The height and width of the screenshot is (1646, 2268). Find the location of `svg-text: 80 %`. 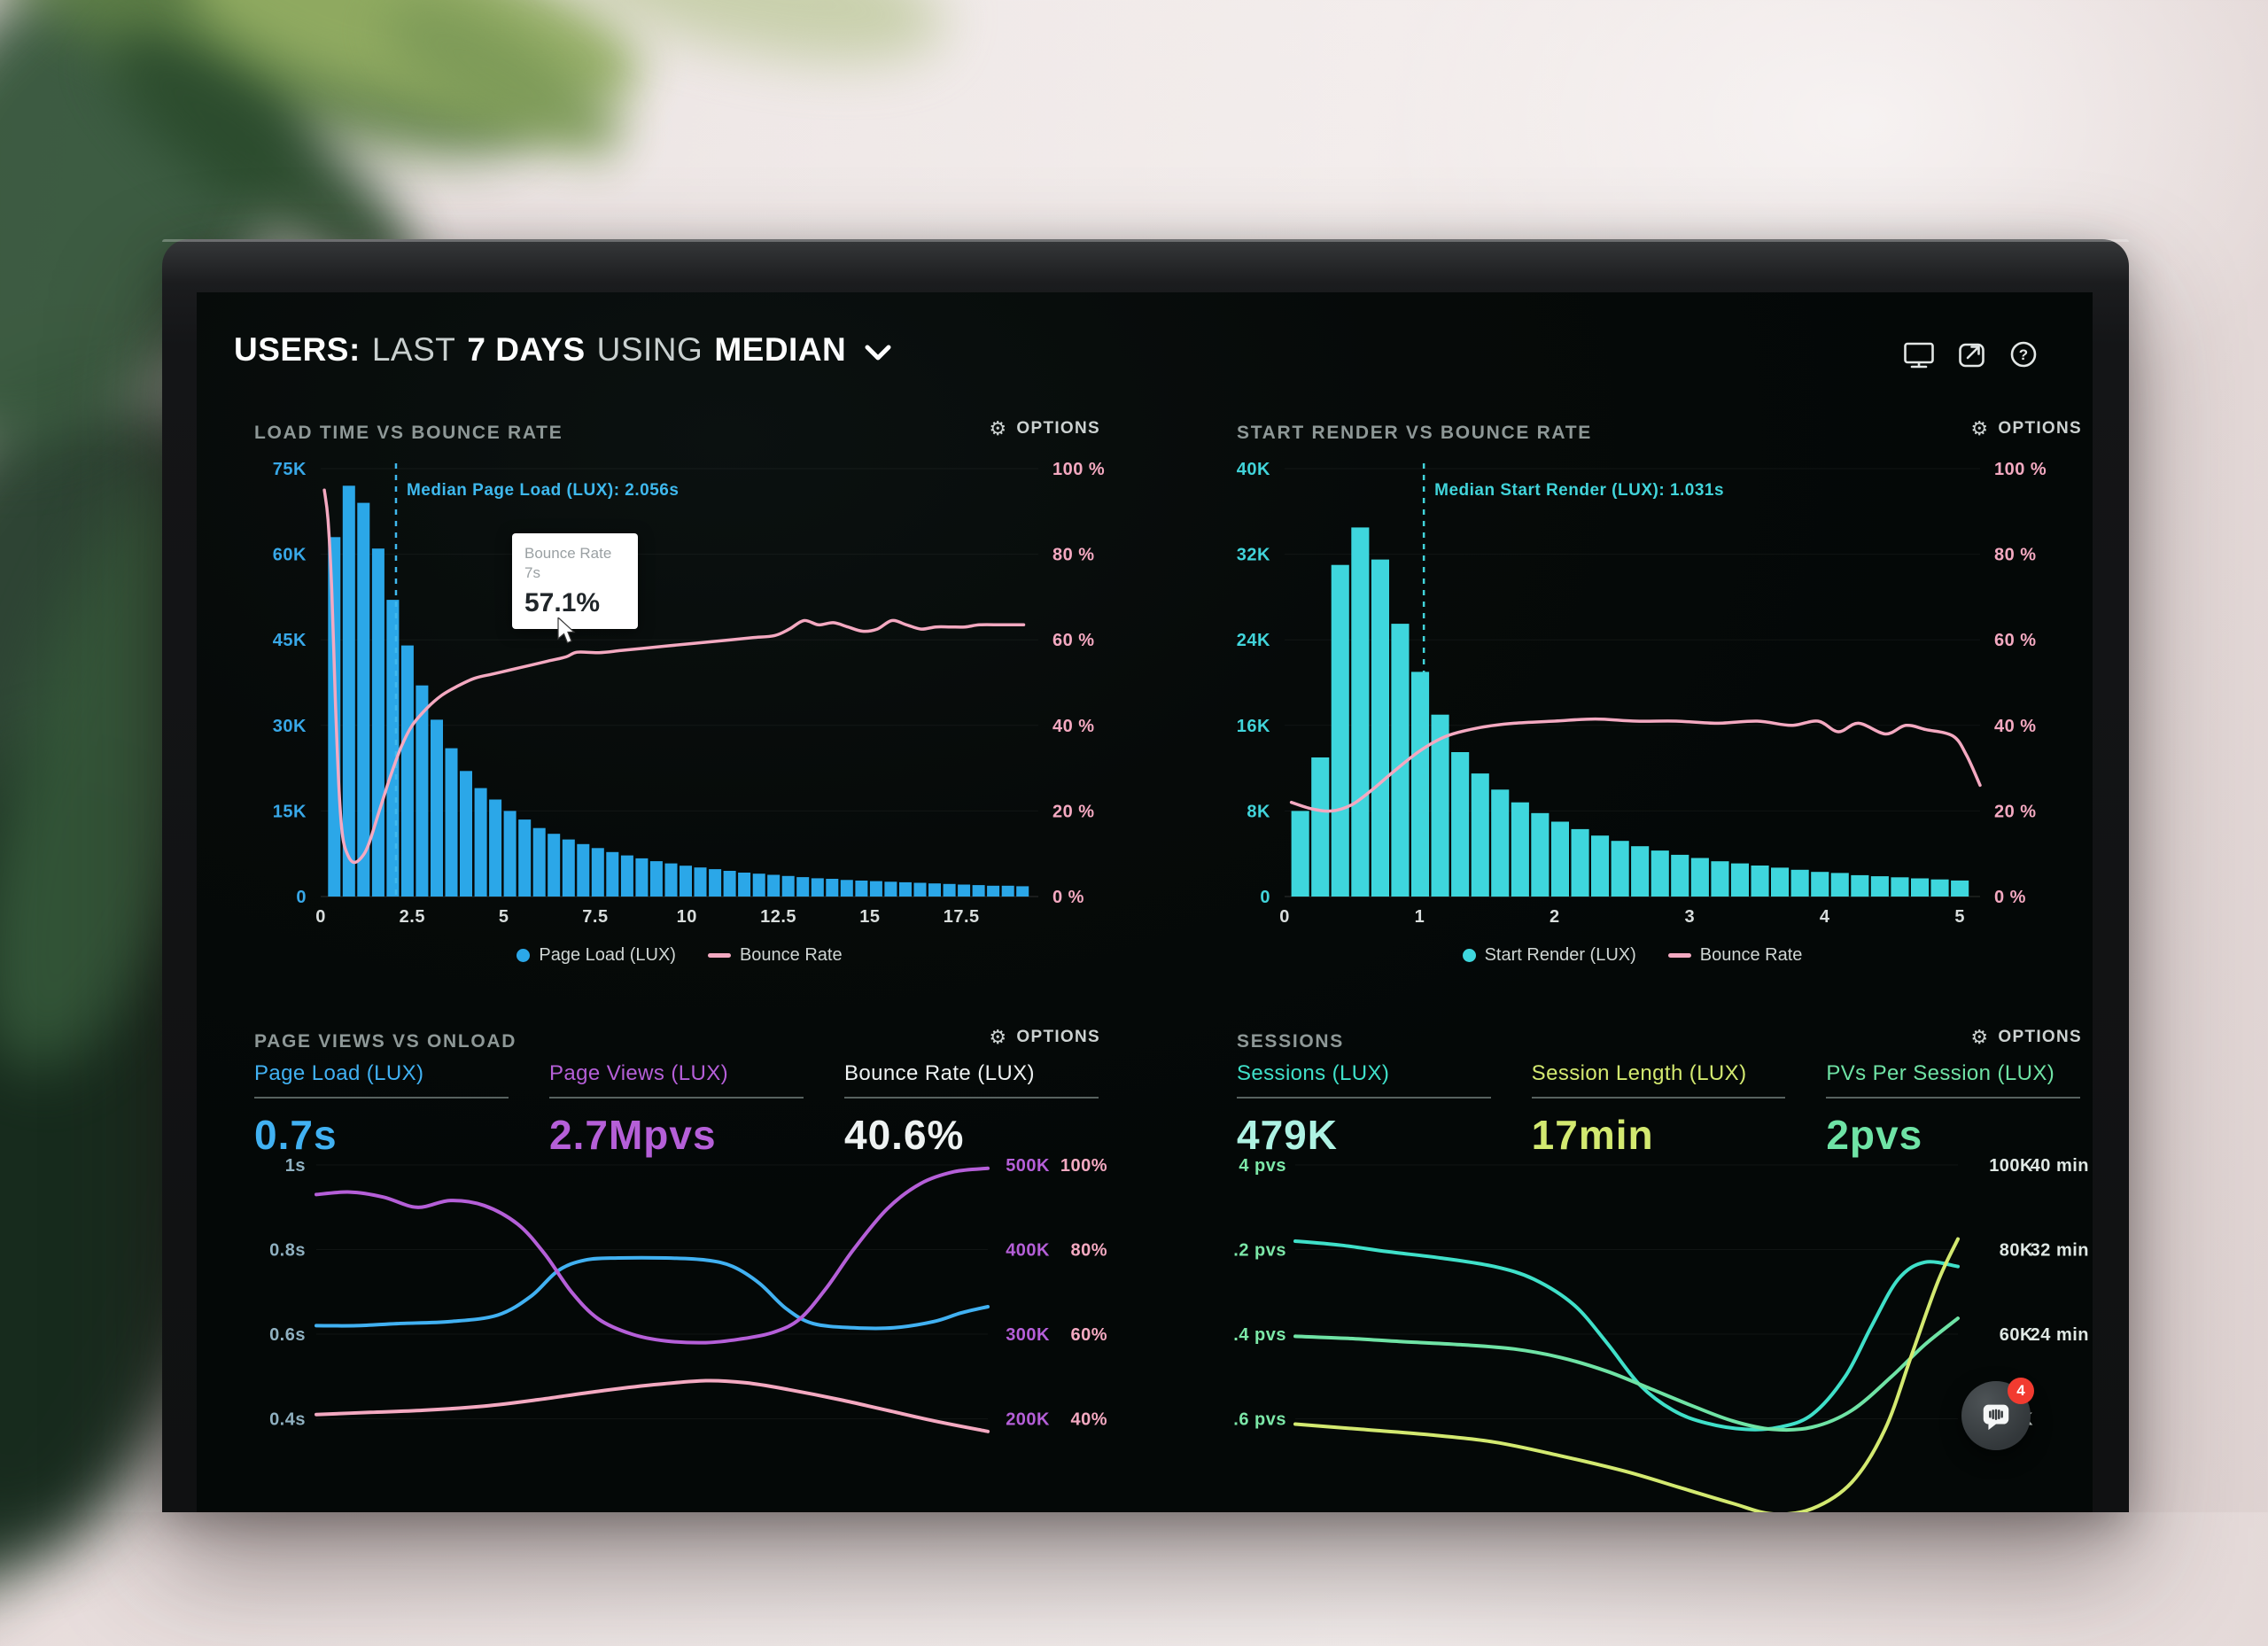

svg-text: 80 % is located at coordinates (2015, 555).